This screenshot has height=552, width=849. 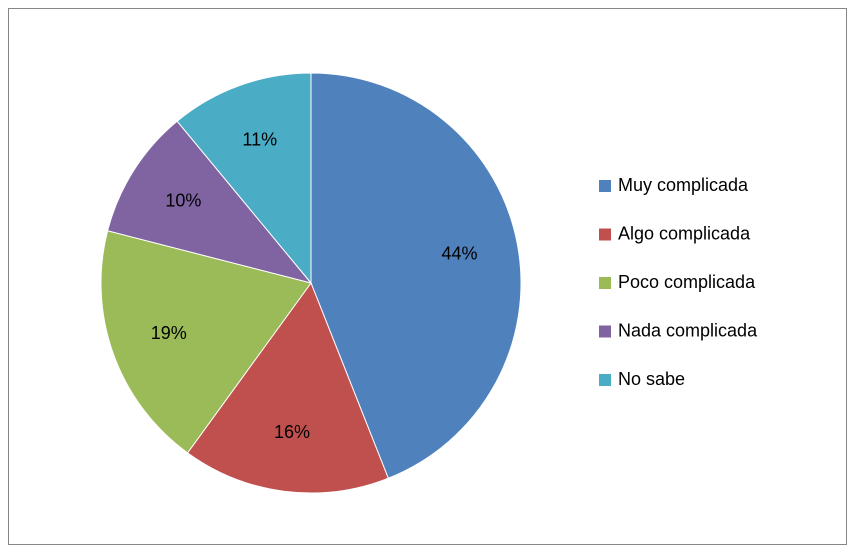 What do you see at coordinates (687, 282) in the screenshot?
I see `legend-label: Poco complicada` at bounding box center [687, 282].